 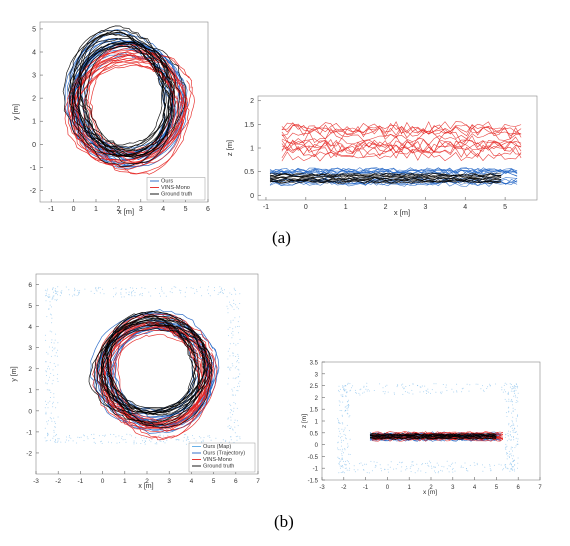 What do you see at coordinates (224, 454) in the screenshot?
I see `legend-entry: Ours (Trajectory)` at bounding box center [224, 454].